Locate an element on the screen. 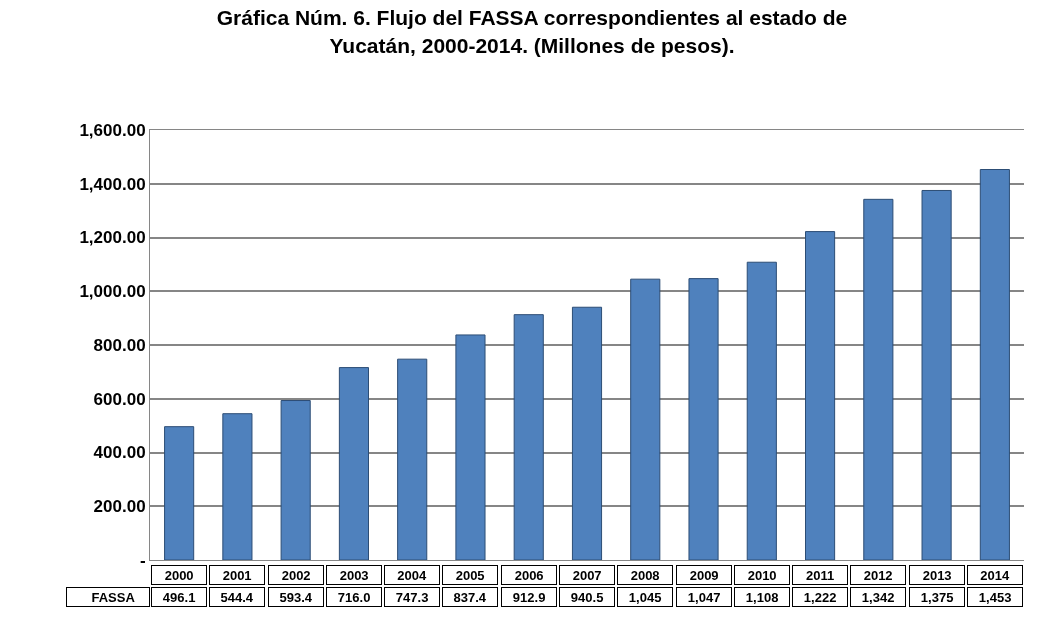  data-label: 940.5 is located at coordinates (587, 597).